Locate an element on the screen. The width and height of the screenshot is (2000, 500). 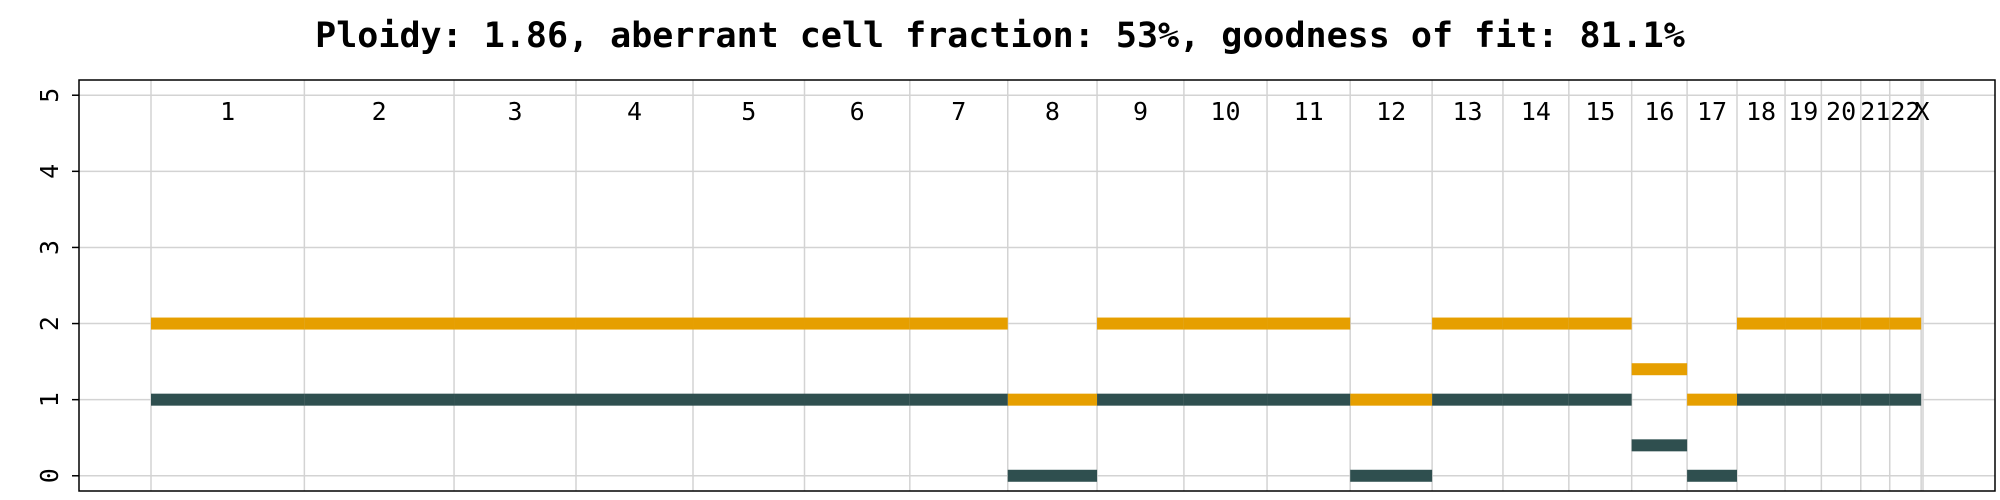
chromosome-label: 10 is located at coordinates (1225, 111).